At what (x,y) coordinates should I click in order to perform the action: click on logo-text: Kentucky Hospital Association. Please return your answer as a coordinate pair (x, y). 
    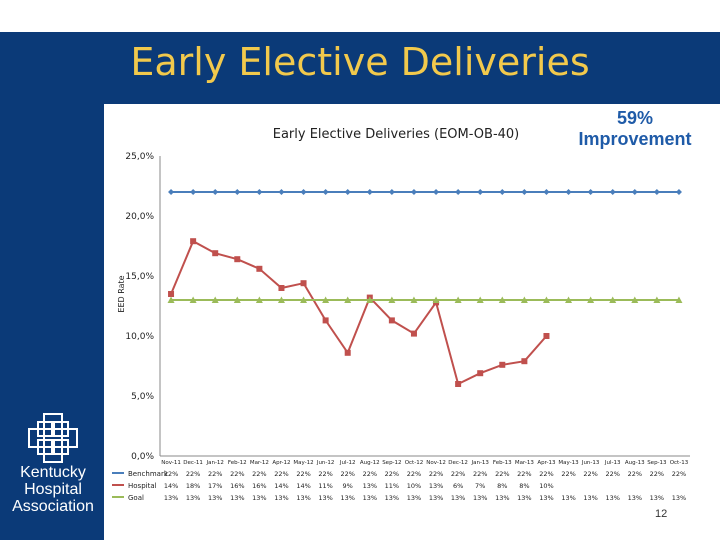
    Looking at the image, I should click on (53, 489).